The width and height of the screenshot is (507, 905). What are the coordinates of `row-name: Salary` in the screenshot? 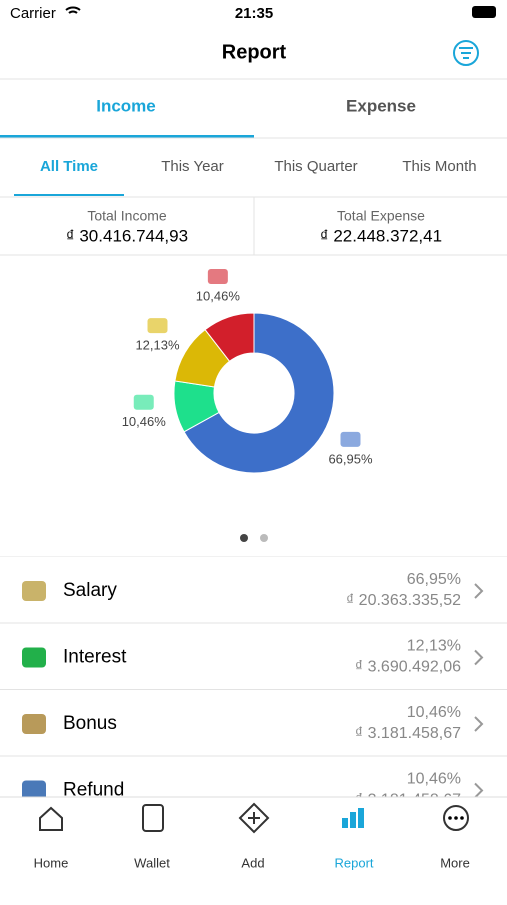 It's located at (90, 590).